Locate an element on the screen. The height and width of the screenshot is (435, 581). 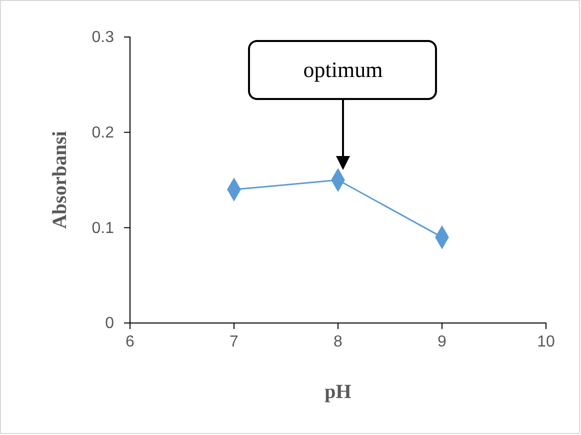
x-tick-label: 10 is located at coordinates (546, 341).